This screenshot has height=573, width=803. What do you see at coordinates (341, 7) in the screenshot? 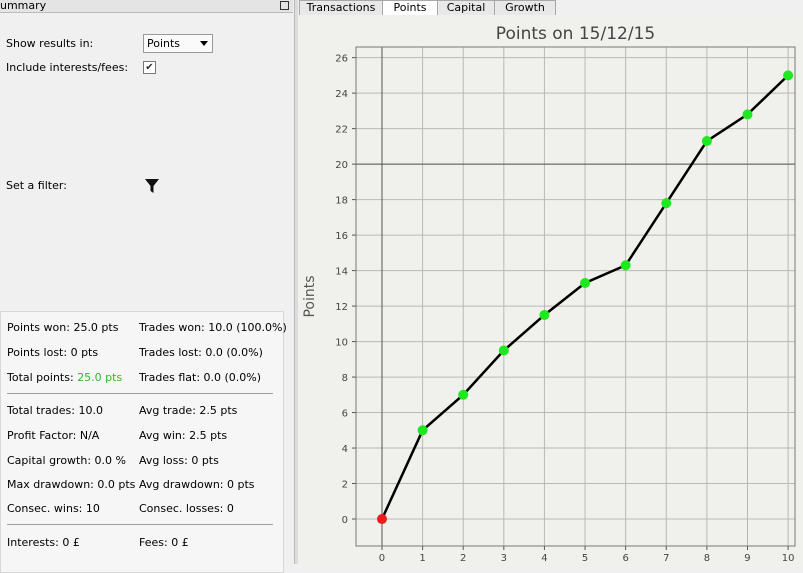
I see `tab: Transactions` at bounding box center [341, 7].